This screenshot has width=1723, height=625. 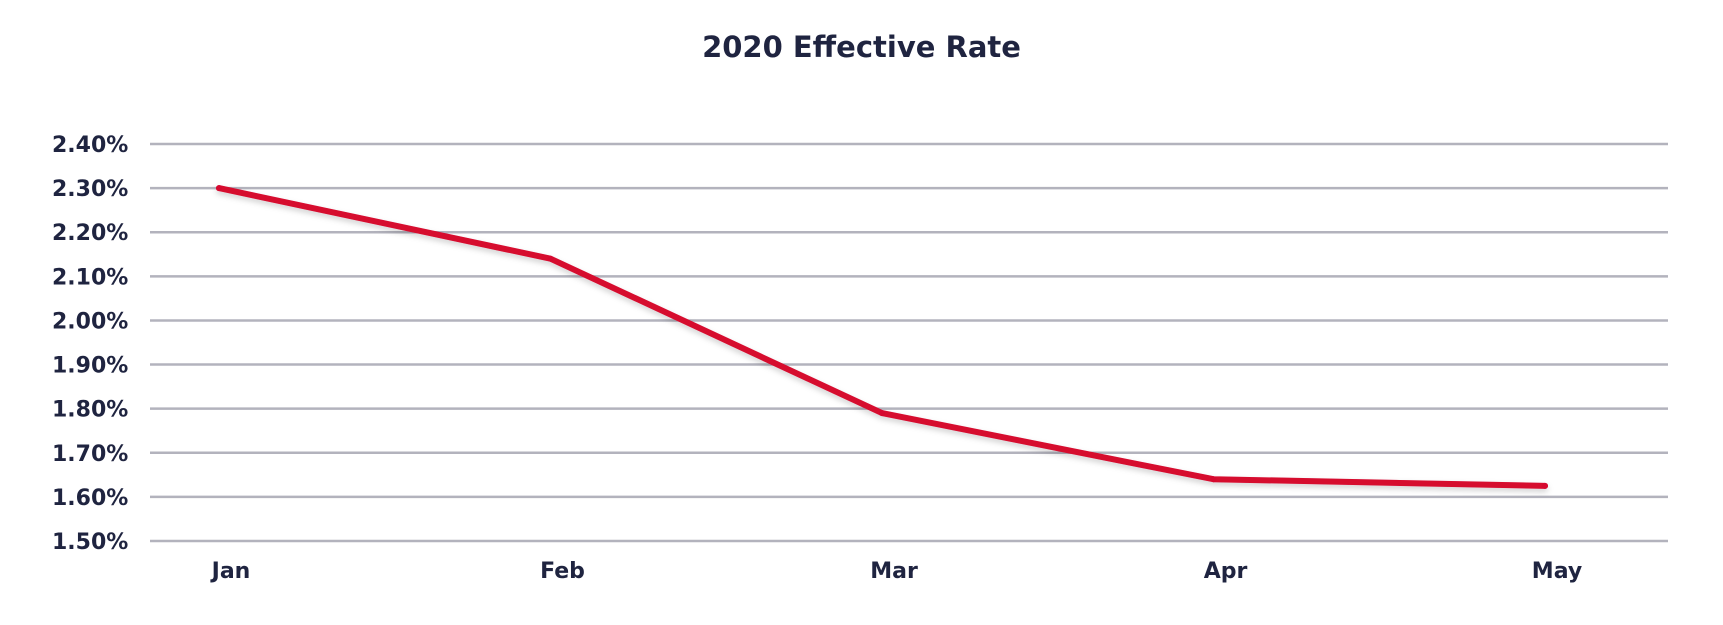 I want to click on x-axis: Jan Feb Mar Apr May, so click(x=896, y=571).